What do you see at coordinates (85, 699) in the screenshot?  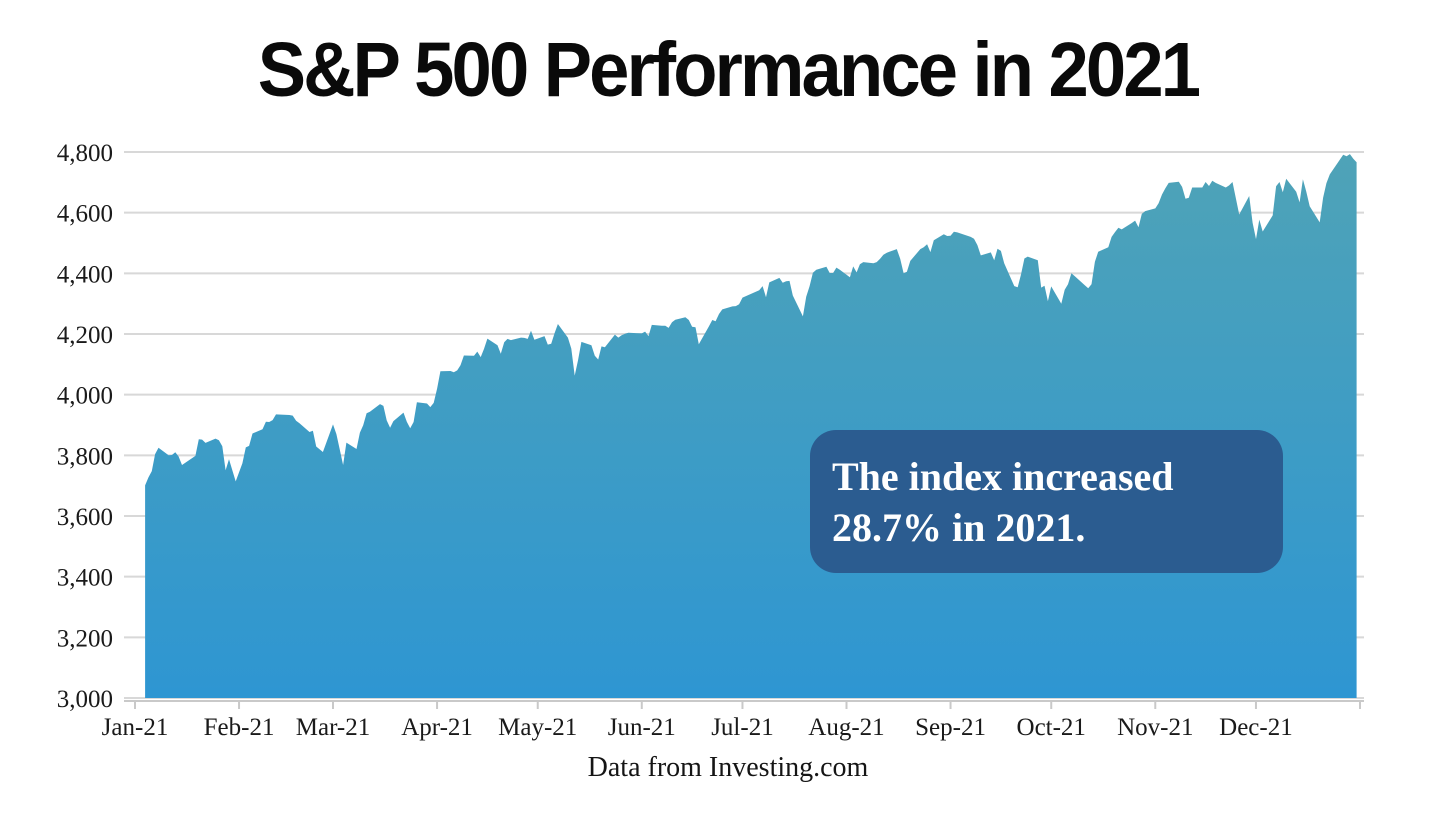 I see `y-tick-label: 3,000` at bounding box center [85, 699].